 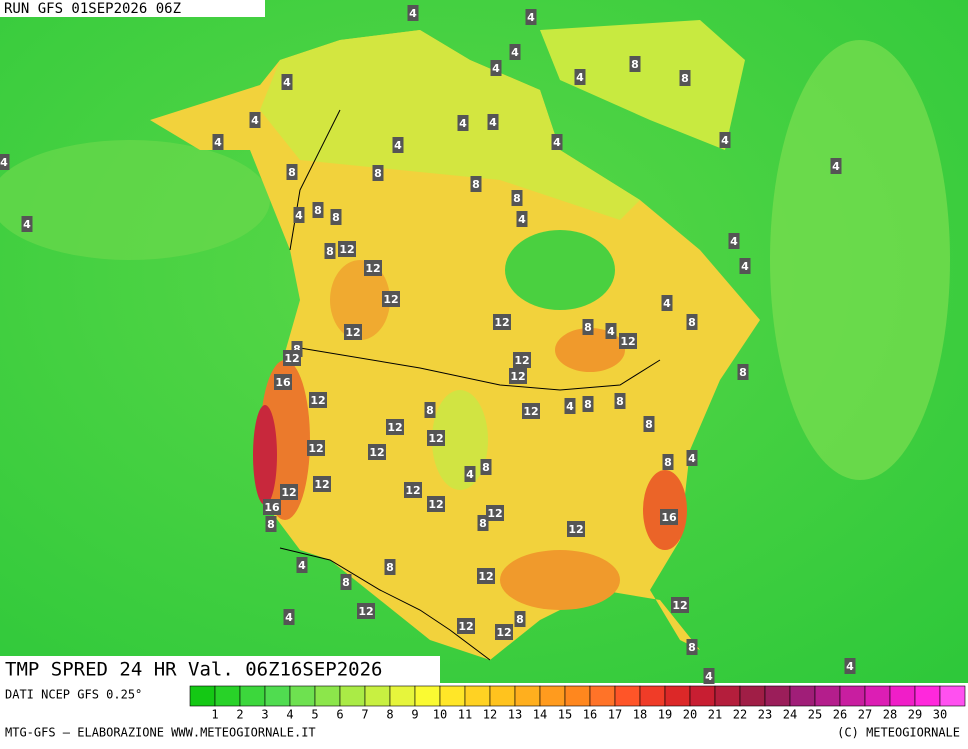 I want to click on legend-label: 2, so click(x=239, y=715).